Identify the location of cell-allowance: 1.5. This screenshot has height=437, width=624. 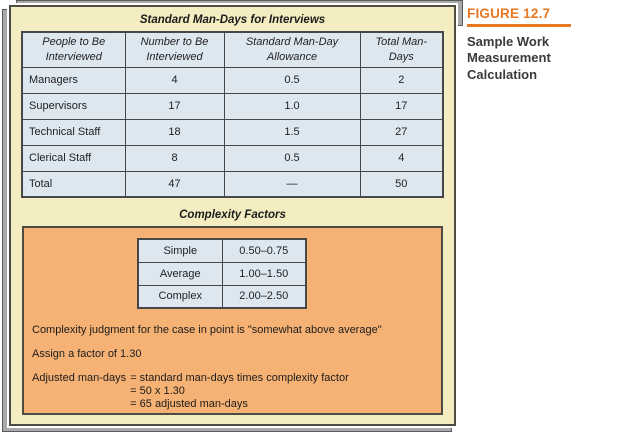
(292, 132).